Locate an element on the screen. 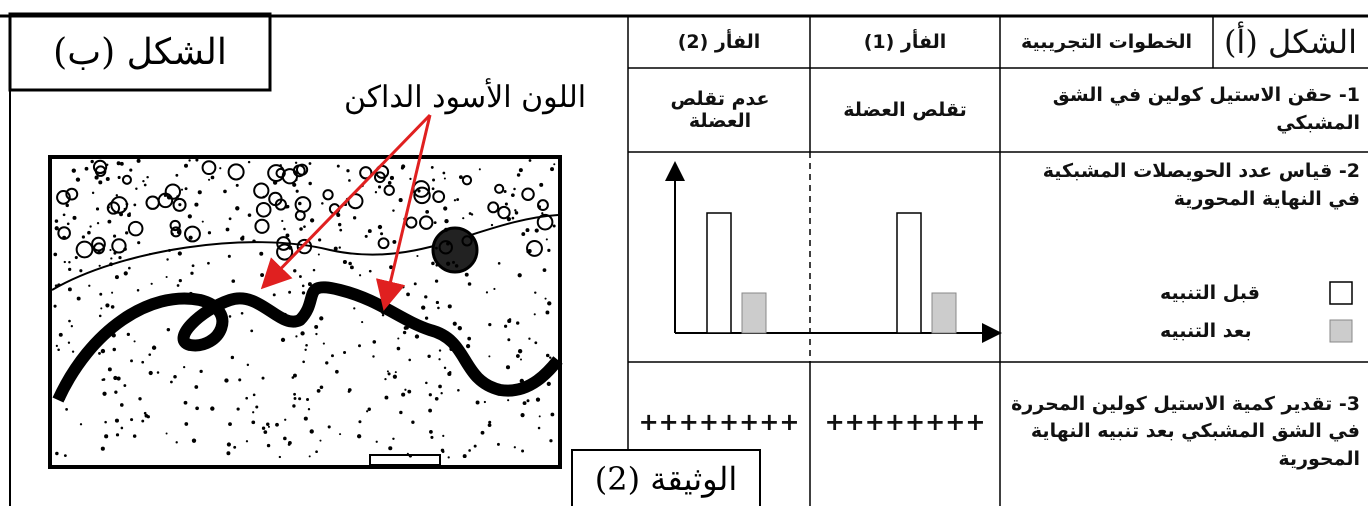 The image size is (1368, 506). figure-b-title: الشكل (ب) is located at coordinates (140, 52).